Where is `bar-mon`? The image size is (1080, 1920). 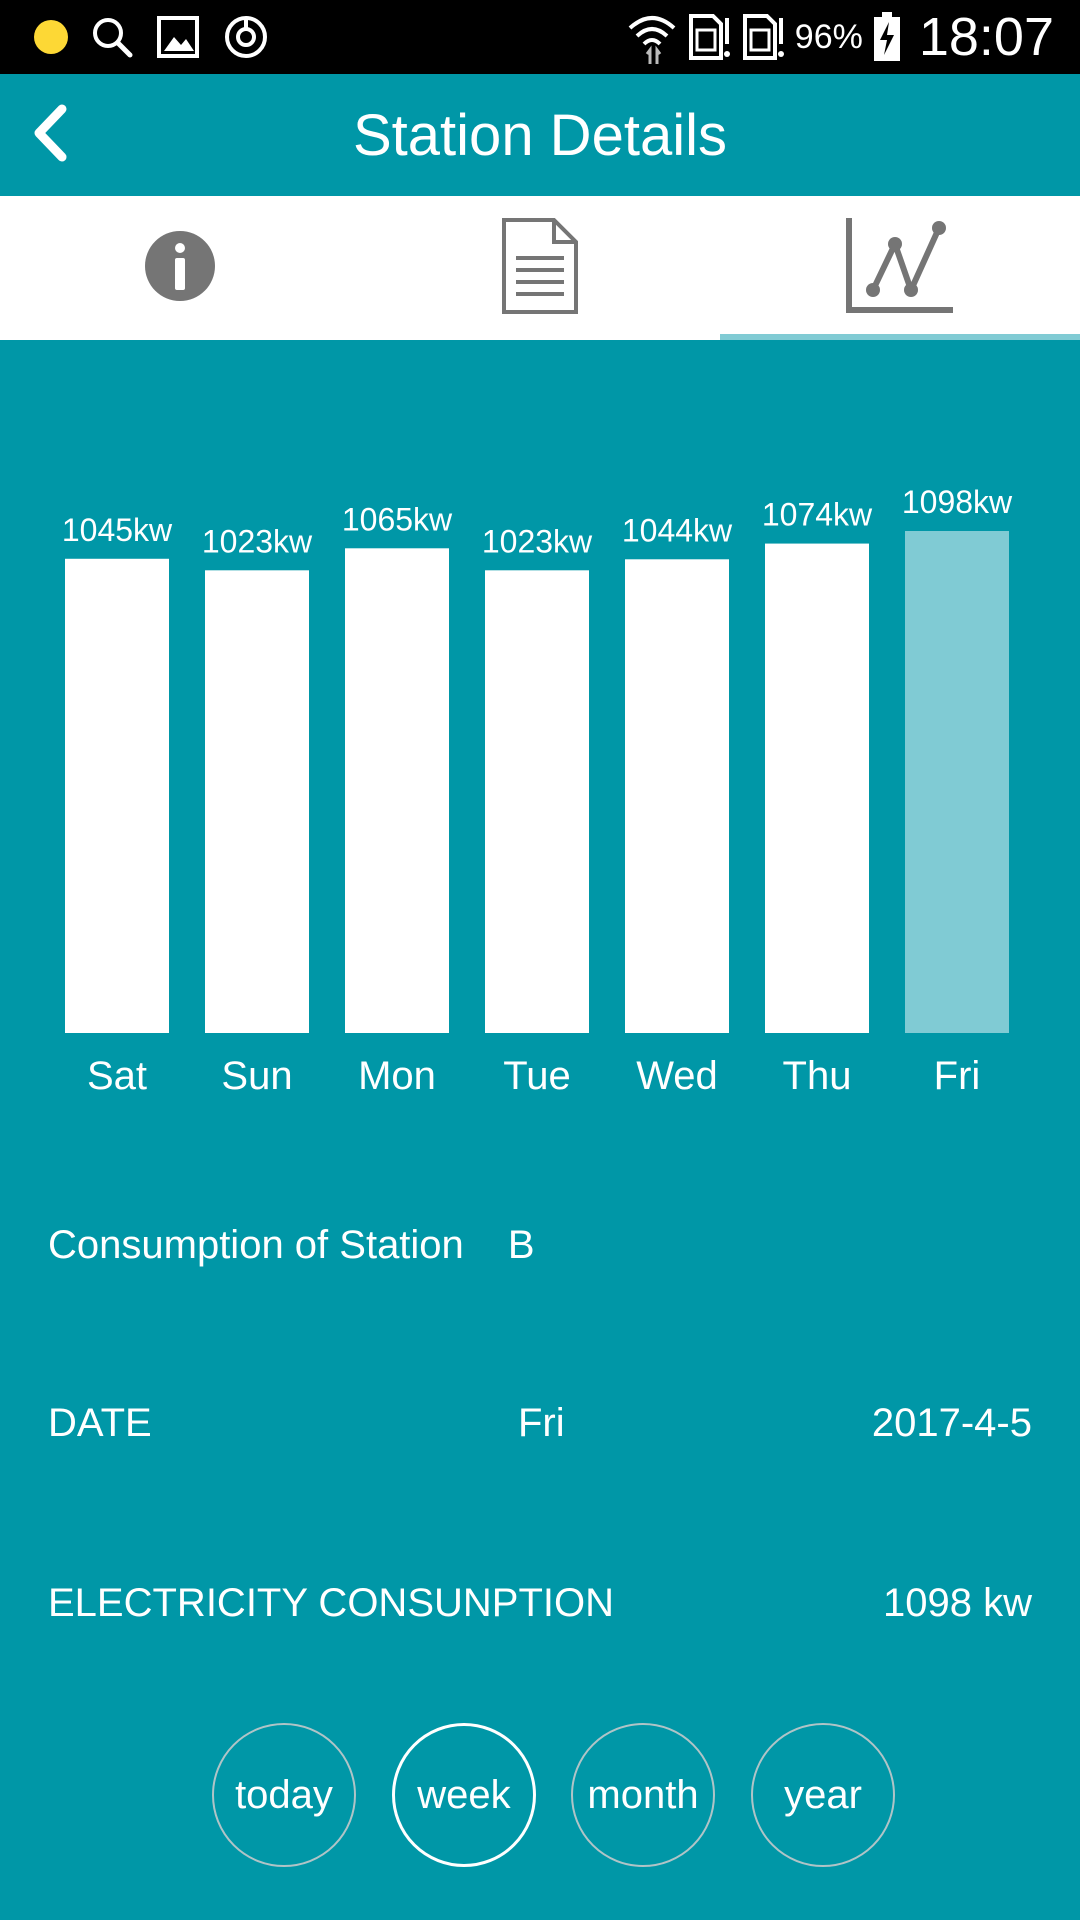
bar-mon is located at coordinates (397, 790).